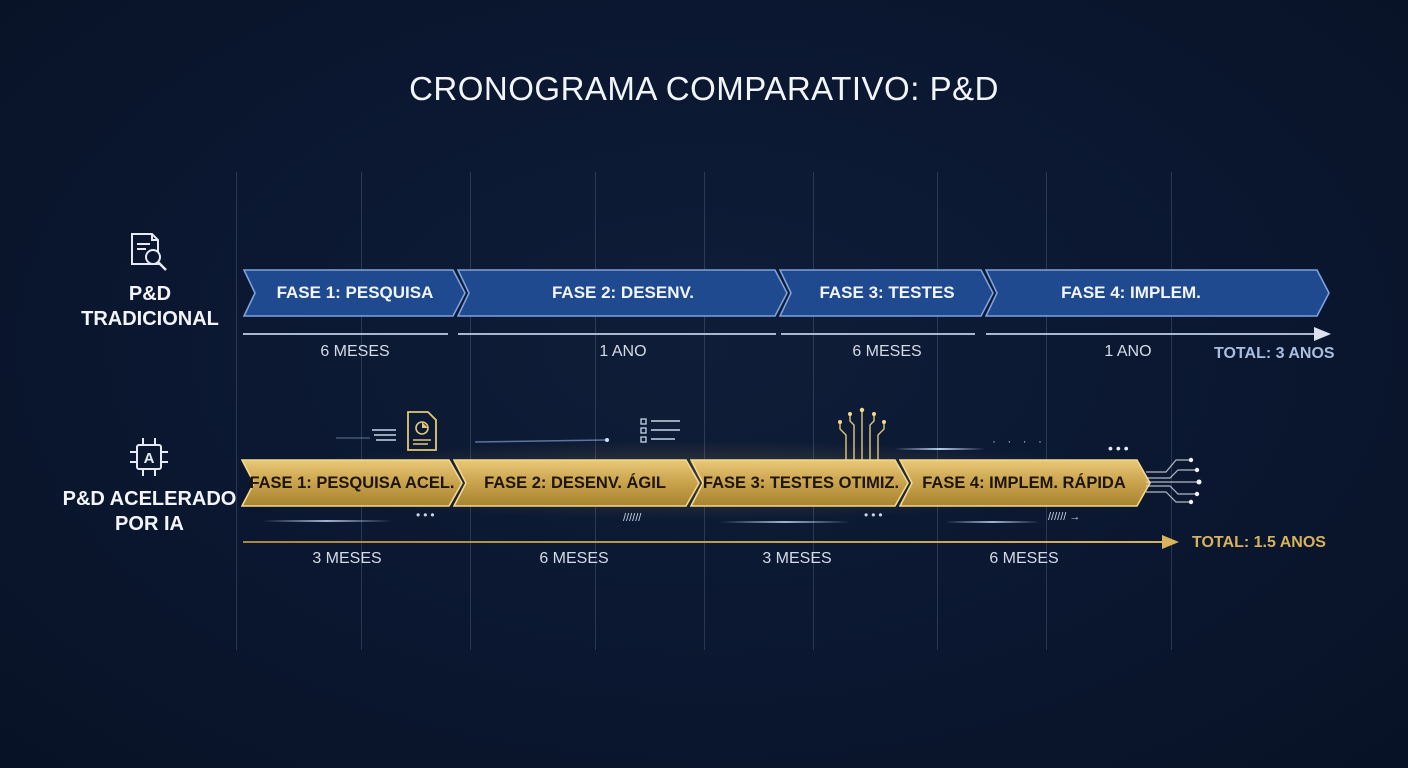  Describe the element at coordinates (577, 430) in the screenshot. I see `checklist-icon` at that location.